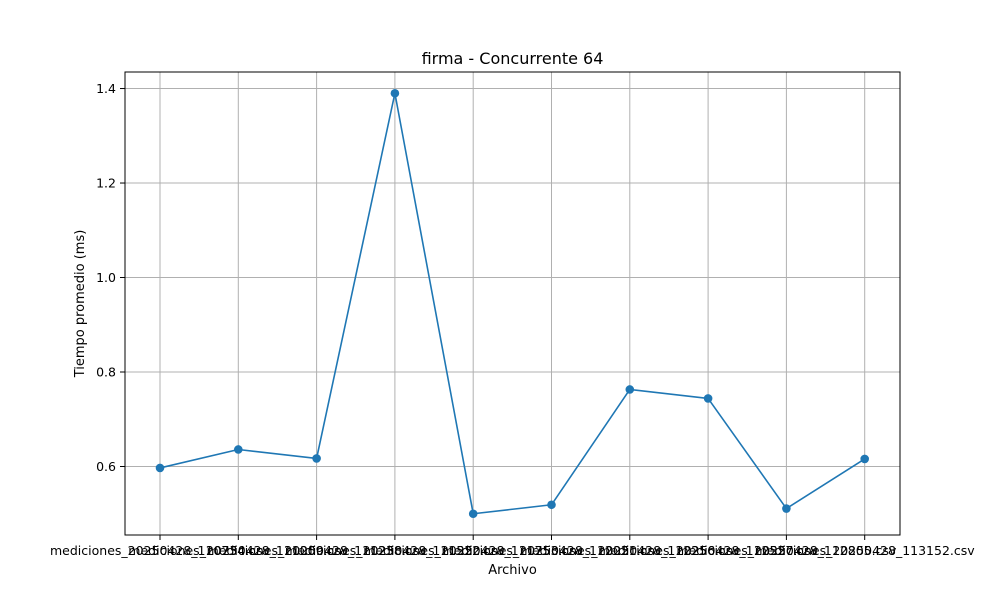 This screenshot has width=1000, height=600. Describe the element at coordinates (395, 550) in the screenshot. I see `x-tick-label: mediciones_20250428_111522.csv` at that location.